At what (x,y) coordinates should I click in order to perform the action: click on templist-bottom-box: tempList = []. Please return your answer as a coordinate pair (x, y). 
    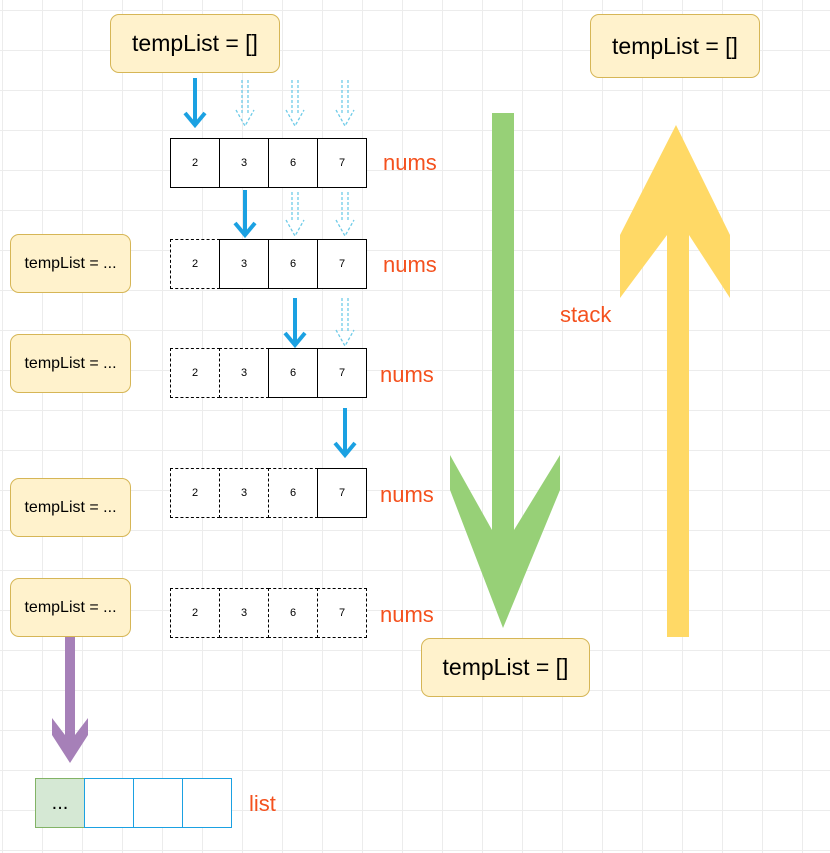
    Looking at the image, I should click on (505, 667).